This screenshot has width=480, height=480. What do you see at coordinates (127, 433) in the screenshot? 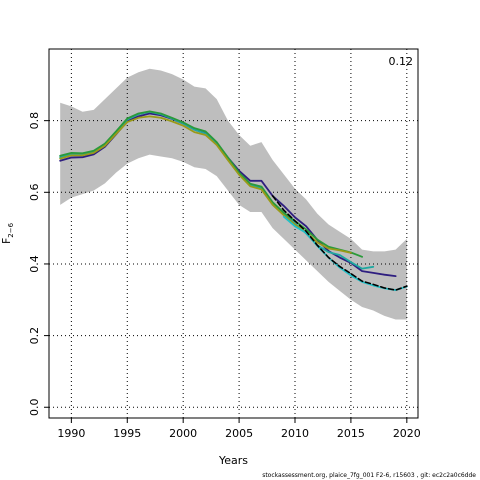
I see `x-tick-label: 1995` at bounding box center [127, 433].